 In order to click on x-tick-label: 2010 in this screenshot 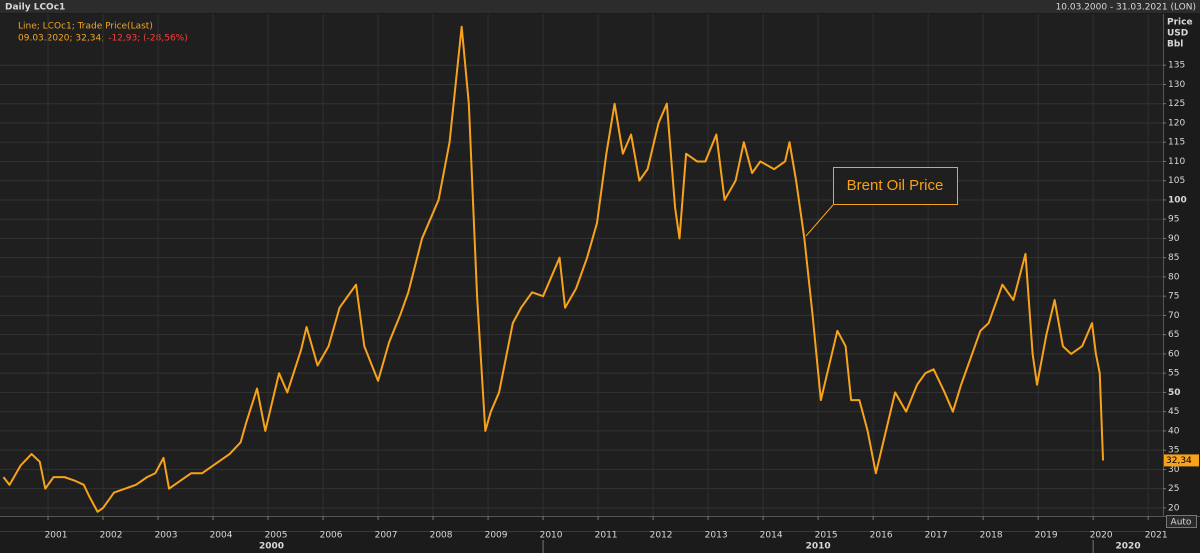, I will do `click(551, 536)`.